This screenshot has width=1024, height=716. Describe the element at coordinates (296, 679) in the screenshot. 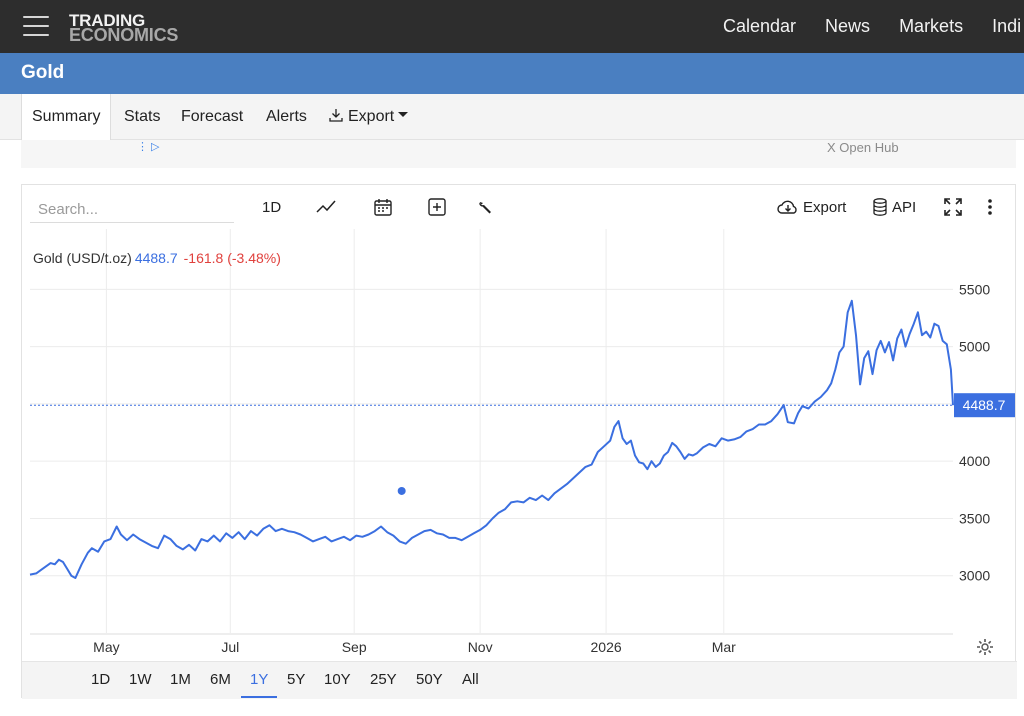

I see `range-5y: 5Y` at that location.